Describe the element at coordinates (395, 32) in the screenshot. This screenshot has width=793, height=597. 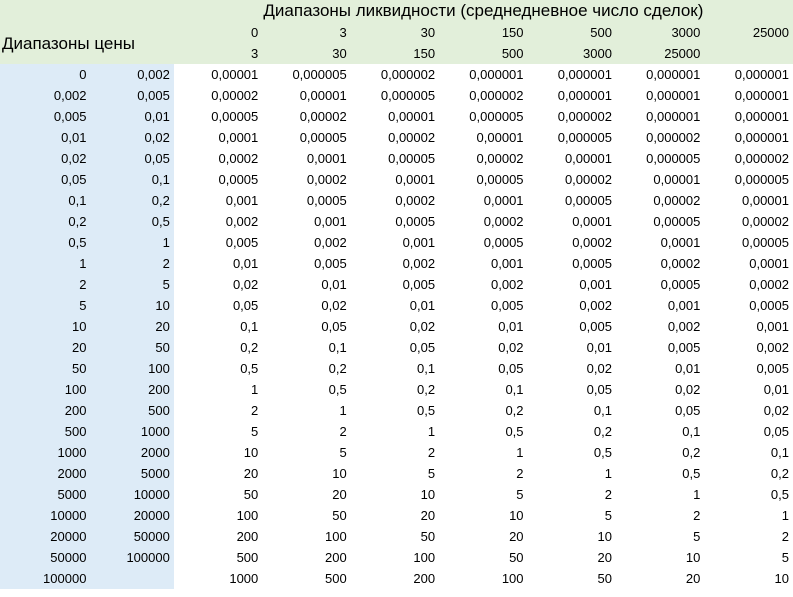
I see `liquidity-from-cell: 30` at that location.